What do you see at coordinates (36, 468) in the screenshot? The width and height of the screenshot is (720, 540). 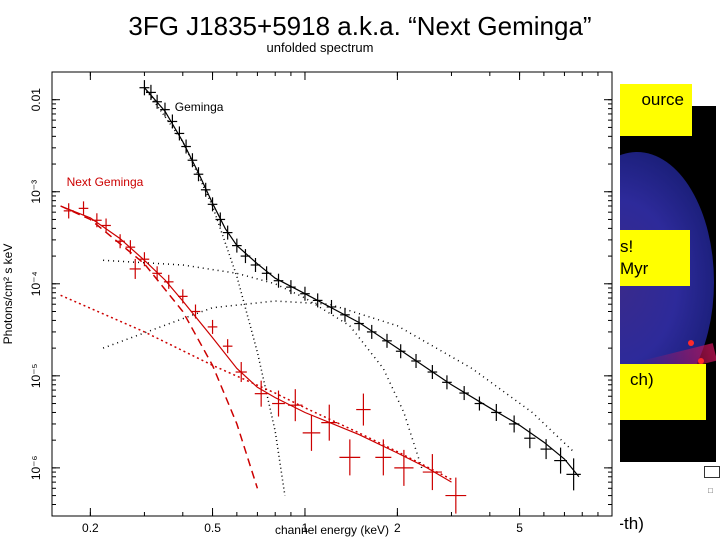 I see `y-tick-label: 10⁻⁶` at bounding box center [36, 468].